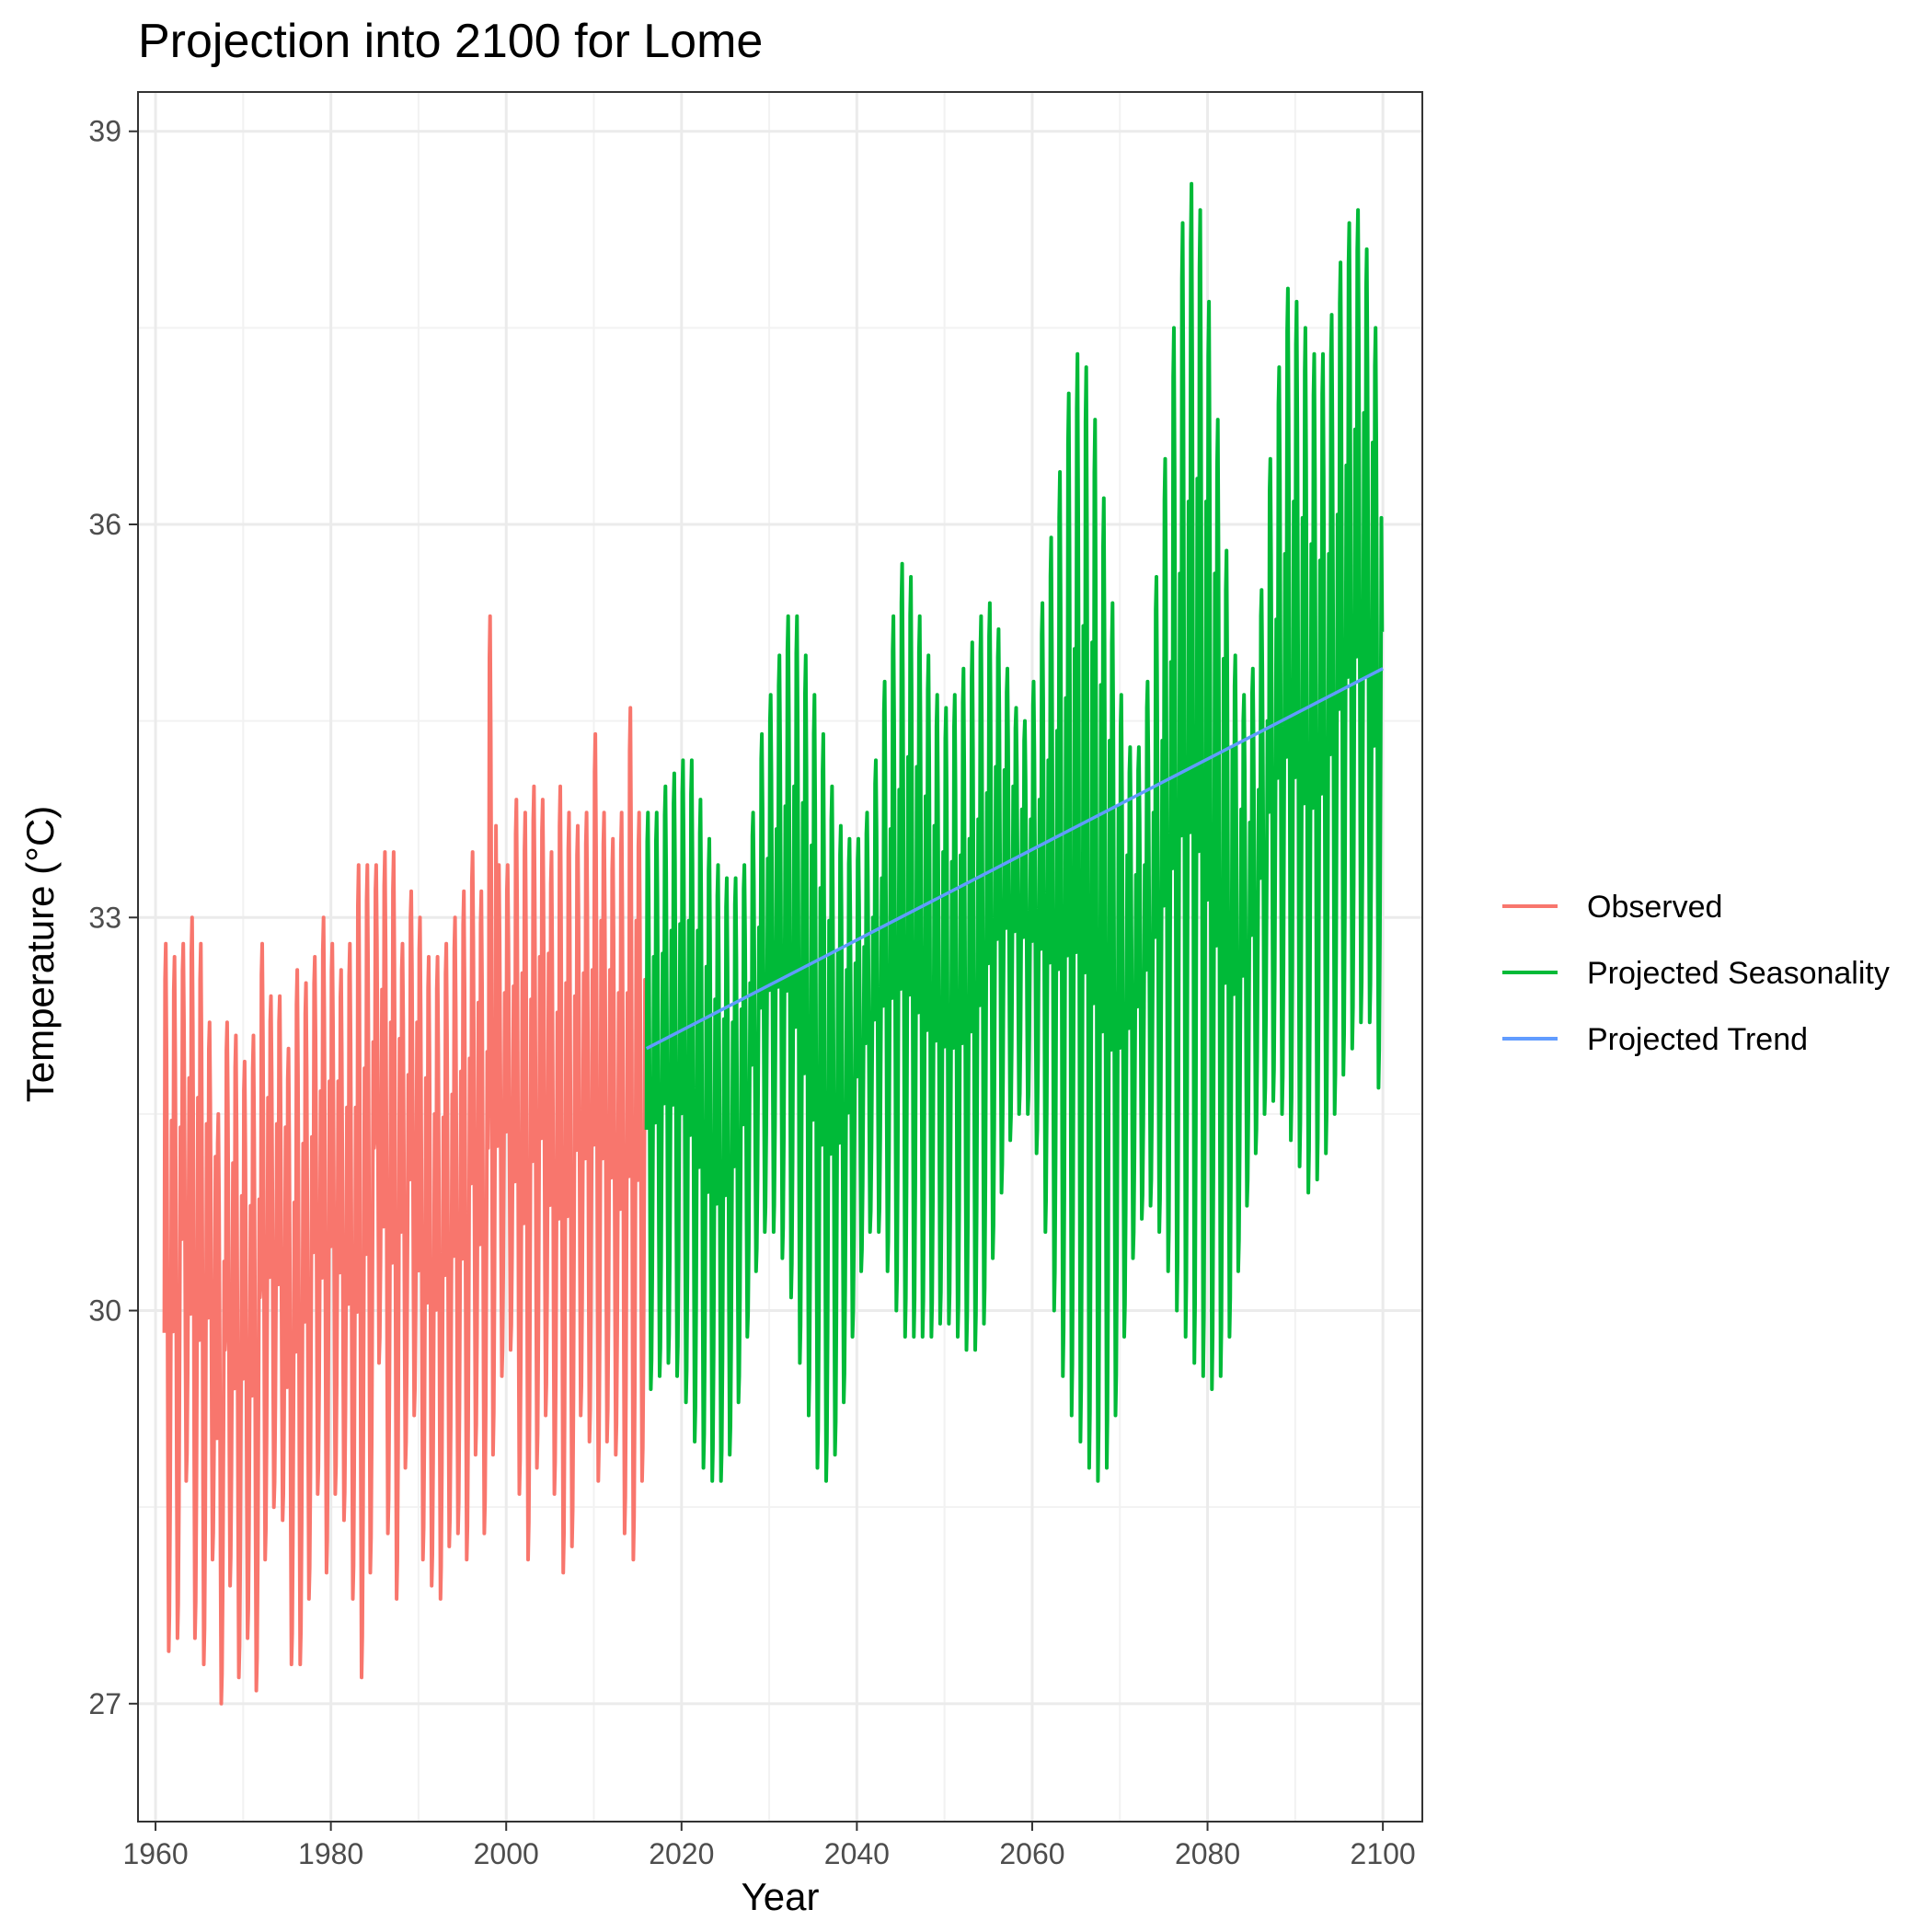 The width and height of the screenshot is (1932, 1932). Describe the element at coordinates (405, 1160) in the screenshot. I see `series-line-observed` at that location.